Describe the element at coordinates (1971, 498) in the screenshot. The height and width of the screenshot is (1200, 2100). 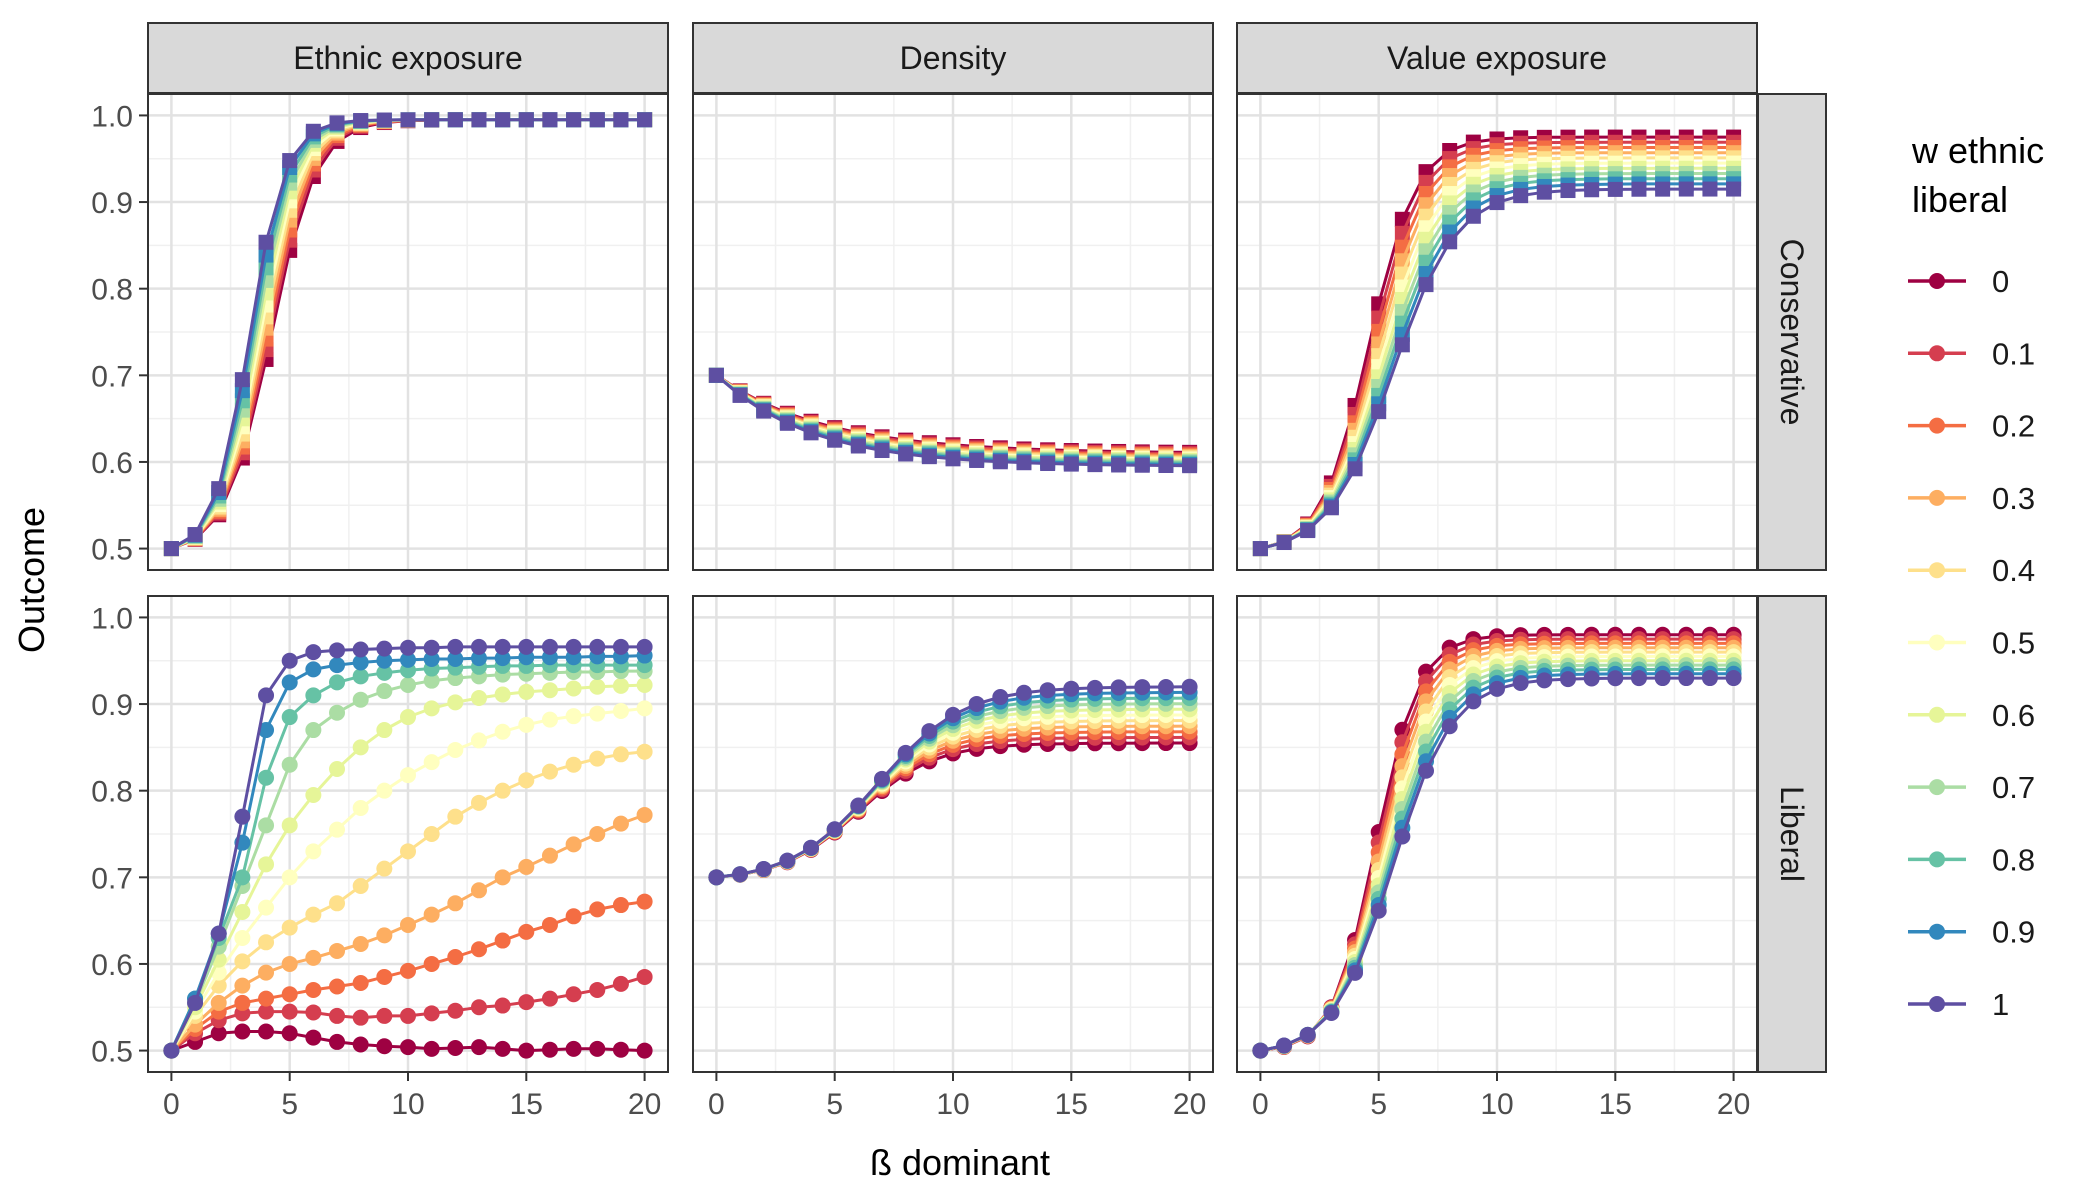
I see `legend-entry-0.3: 0.3` at that location.